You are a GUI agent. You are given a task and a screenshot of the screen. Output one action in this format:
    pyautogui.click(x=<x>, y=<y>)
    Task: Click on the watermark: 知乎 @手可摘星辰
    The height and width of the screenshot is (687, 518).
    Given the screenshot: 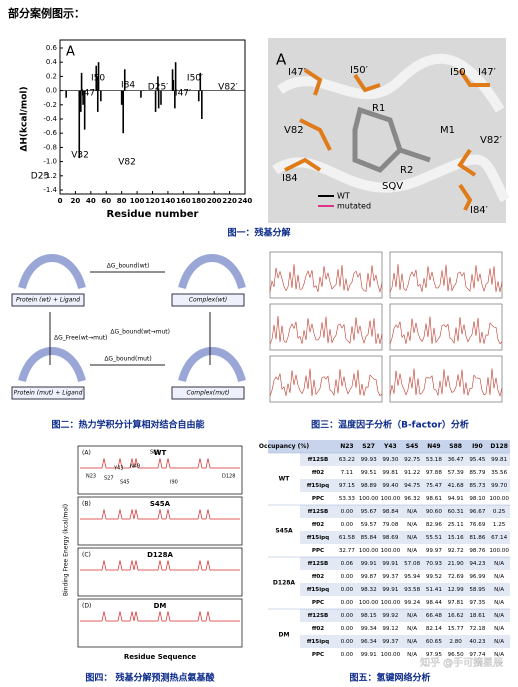 What is the action you would take?
    pyautogui.click(x=461, y=662)
    